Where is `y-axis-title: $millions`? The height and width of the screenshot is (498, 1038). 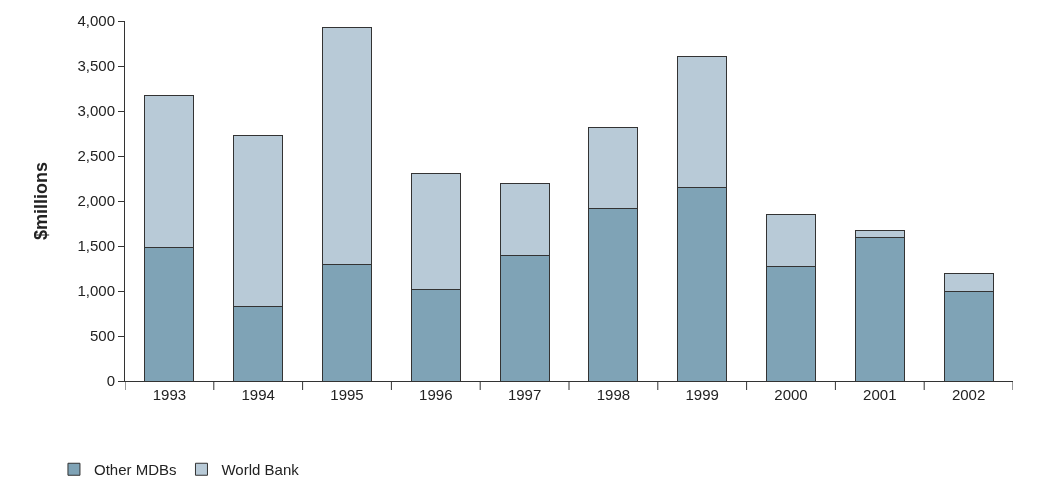 y-axis-title: $millions is located at coordinates (40, 201).